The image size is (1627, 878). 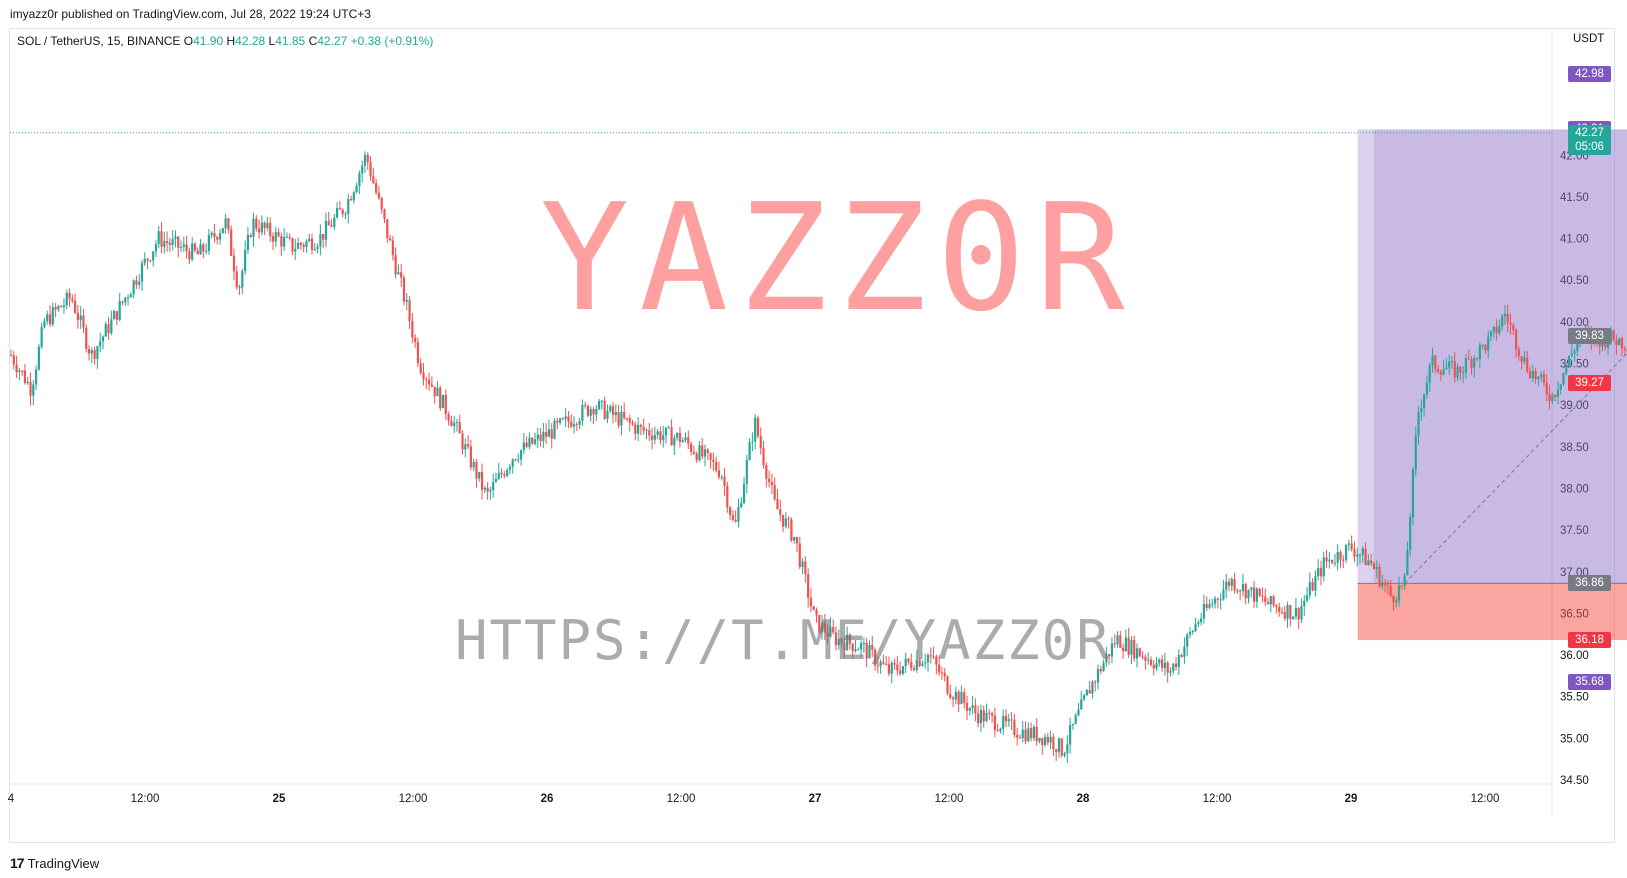 What do you see at coordinates (1492, 356) in the screenshot?
I see `long-position-profit-zone` at bounding box center [1492, 356].